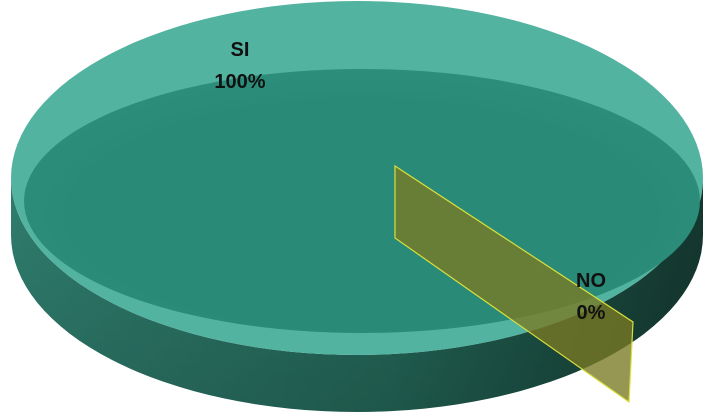 This screenshot has width=704, height=419. What do you see at coordinates (591, 281) in the screenshot?
I see `slice-label-no: NO` at bounding box center [591, 281].